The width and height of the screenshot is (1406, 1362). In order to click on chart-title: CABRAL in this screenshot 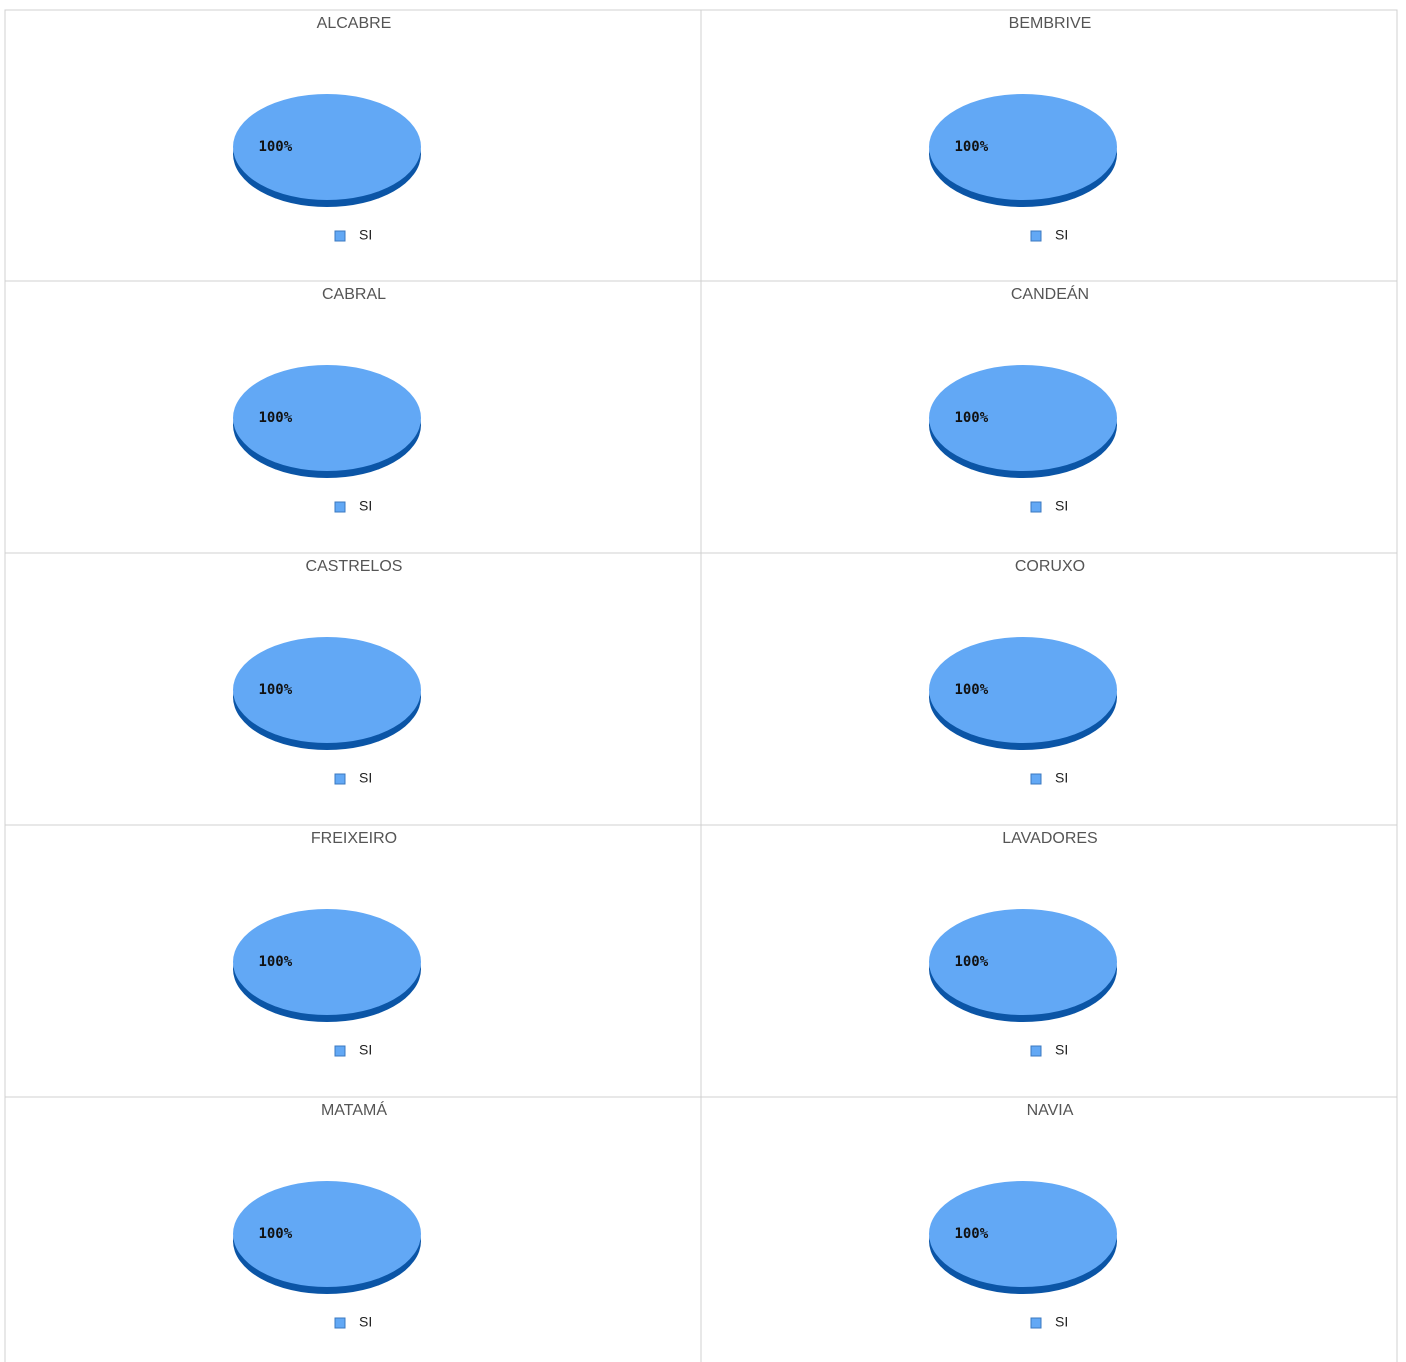, I will do `click(354, 294)`.